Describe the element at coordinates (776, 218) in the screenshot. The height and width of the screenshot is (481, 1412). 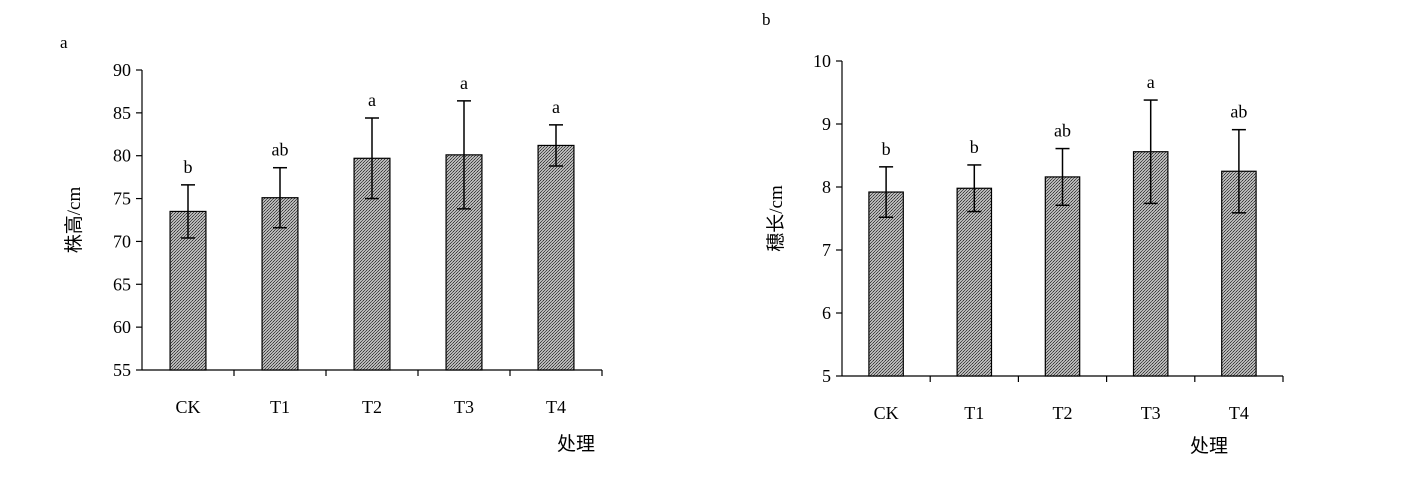
I see `y-axis-label: 穗长/cm` at that location.